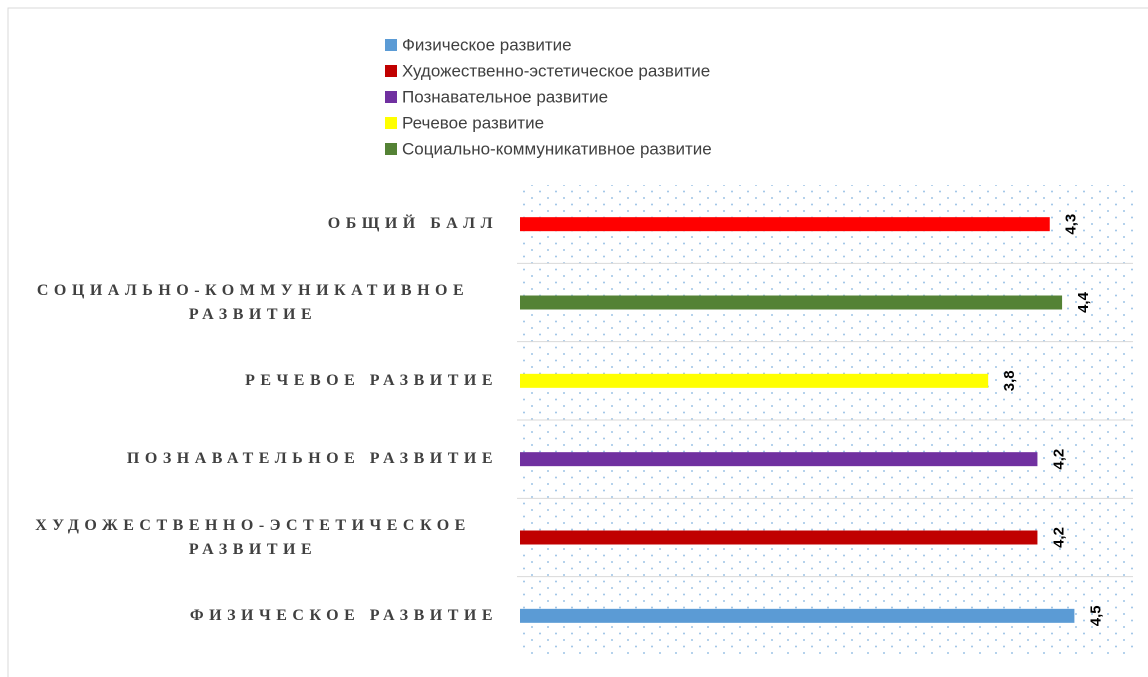  I want to click on category-label: ОБЩИЙ БАЛЛ, so click(253, 224).